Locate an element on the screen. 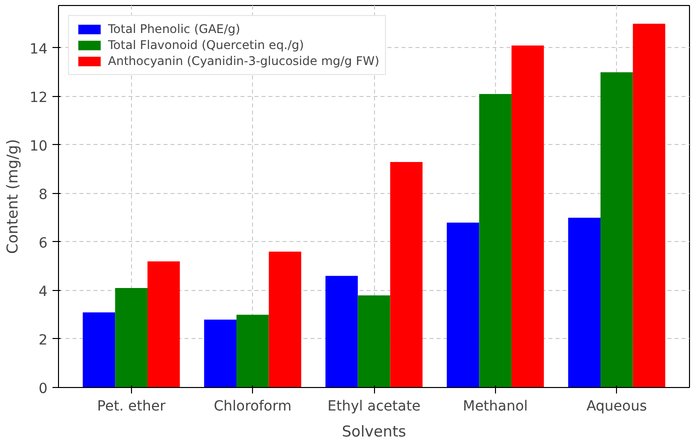  y-axis-title: Content (mg/g) is located at coordinates (13, 196).